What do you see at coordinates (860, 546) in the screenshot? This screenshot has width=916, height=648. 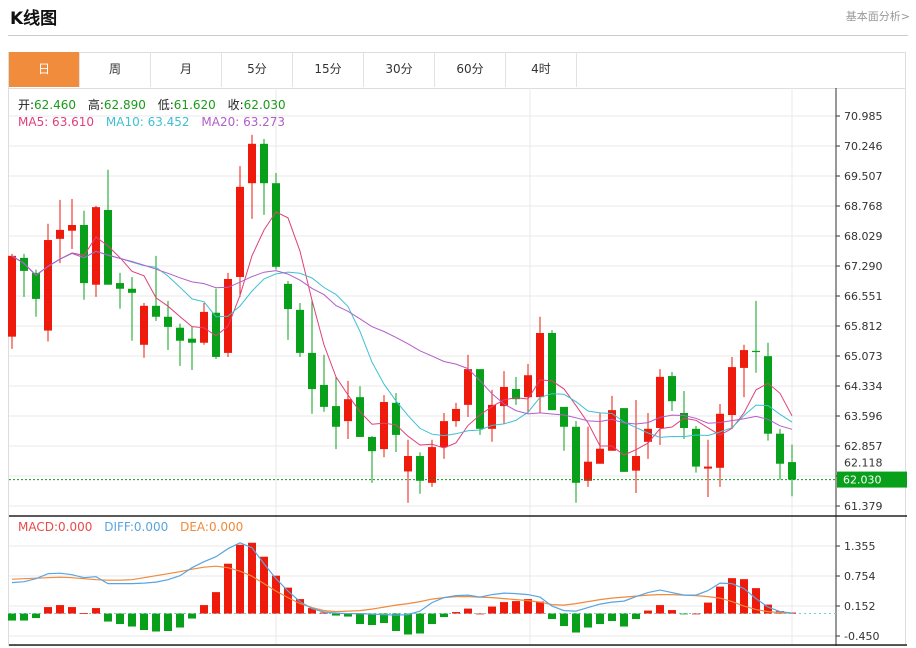 I see `macd-tick-label: 1.355` at bounding box center [860, 546].